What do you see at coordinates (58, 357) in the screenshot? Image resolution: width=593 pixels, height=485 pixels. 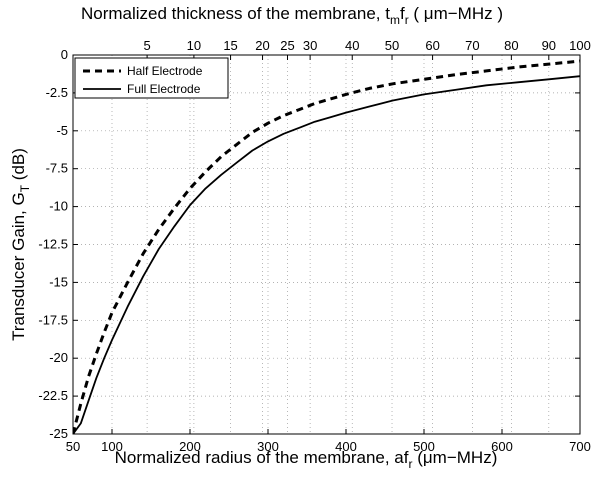 I see `y-tick-label: -20` at bounding box center [58, 357].